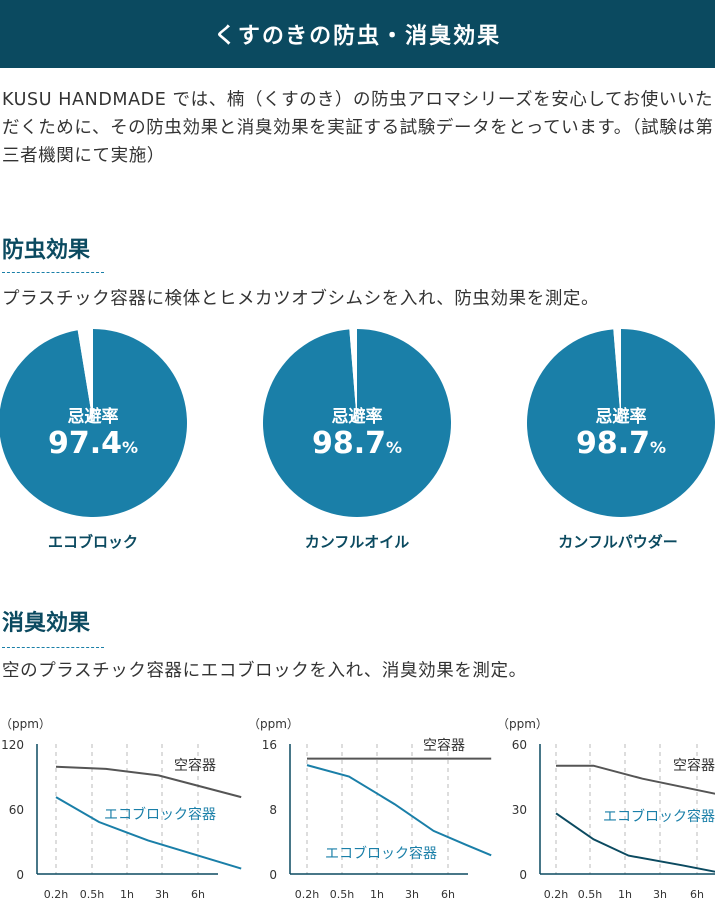 This screenshot has height=912, width=715. I want to click on pie-value: 97.4%, so click(94, 443).